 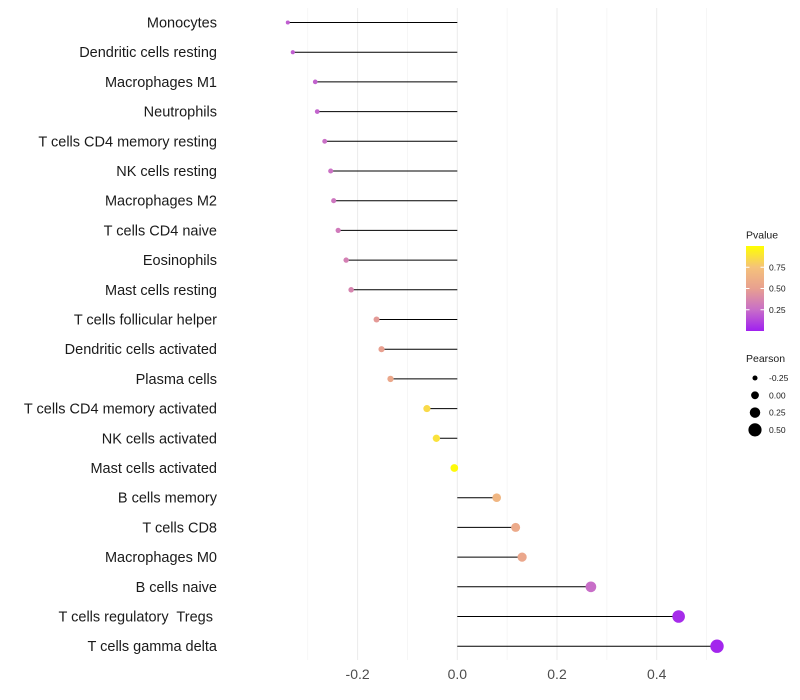 What do you see at coordinates (182, 24) in the screenshot?
I see `category-label: Monocytes` at bounding box center [182, 24].